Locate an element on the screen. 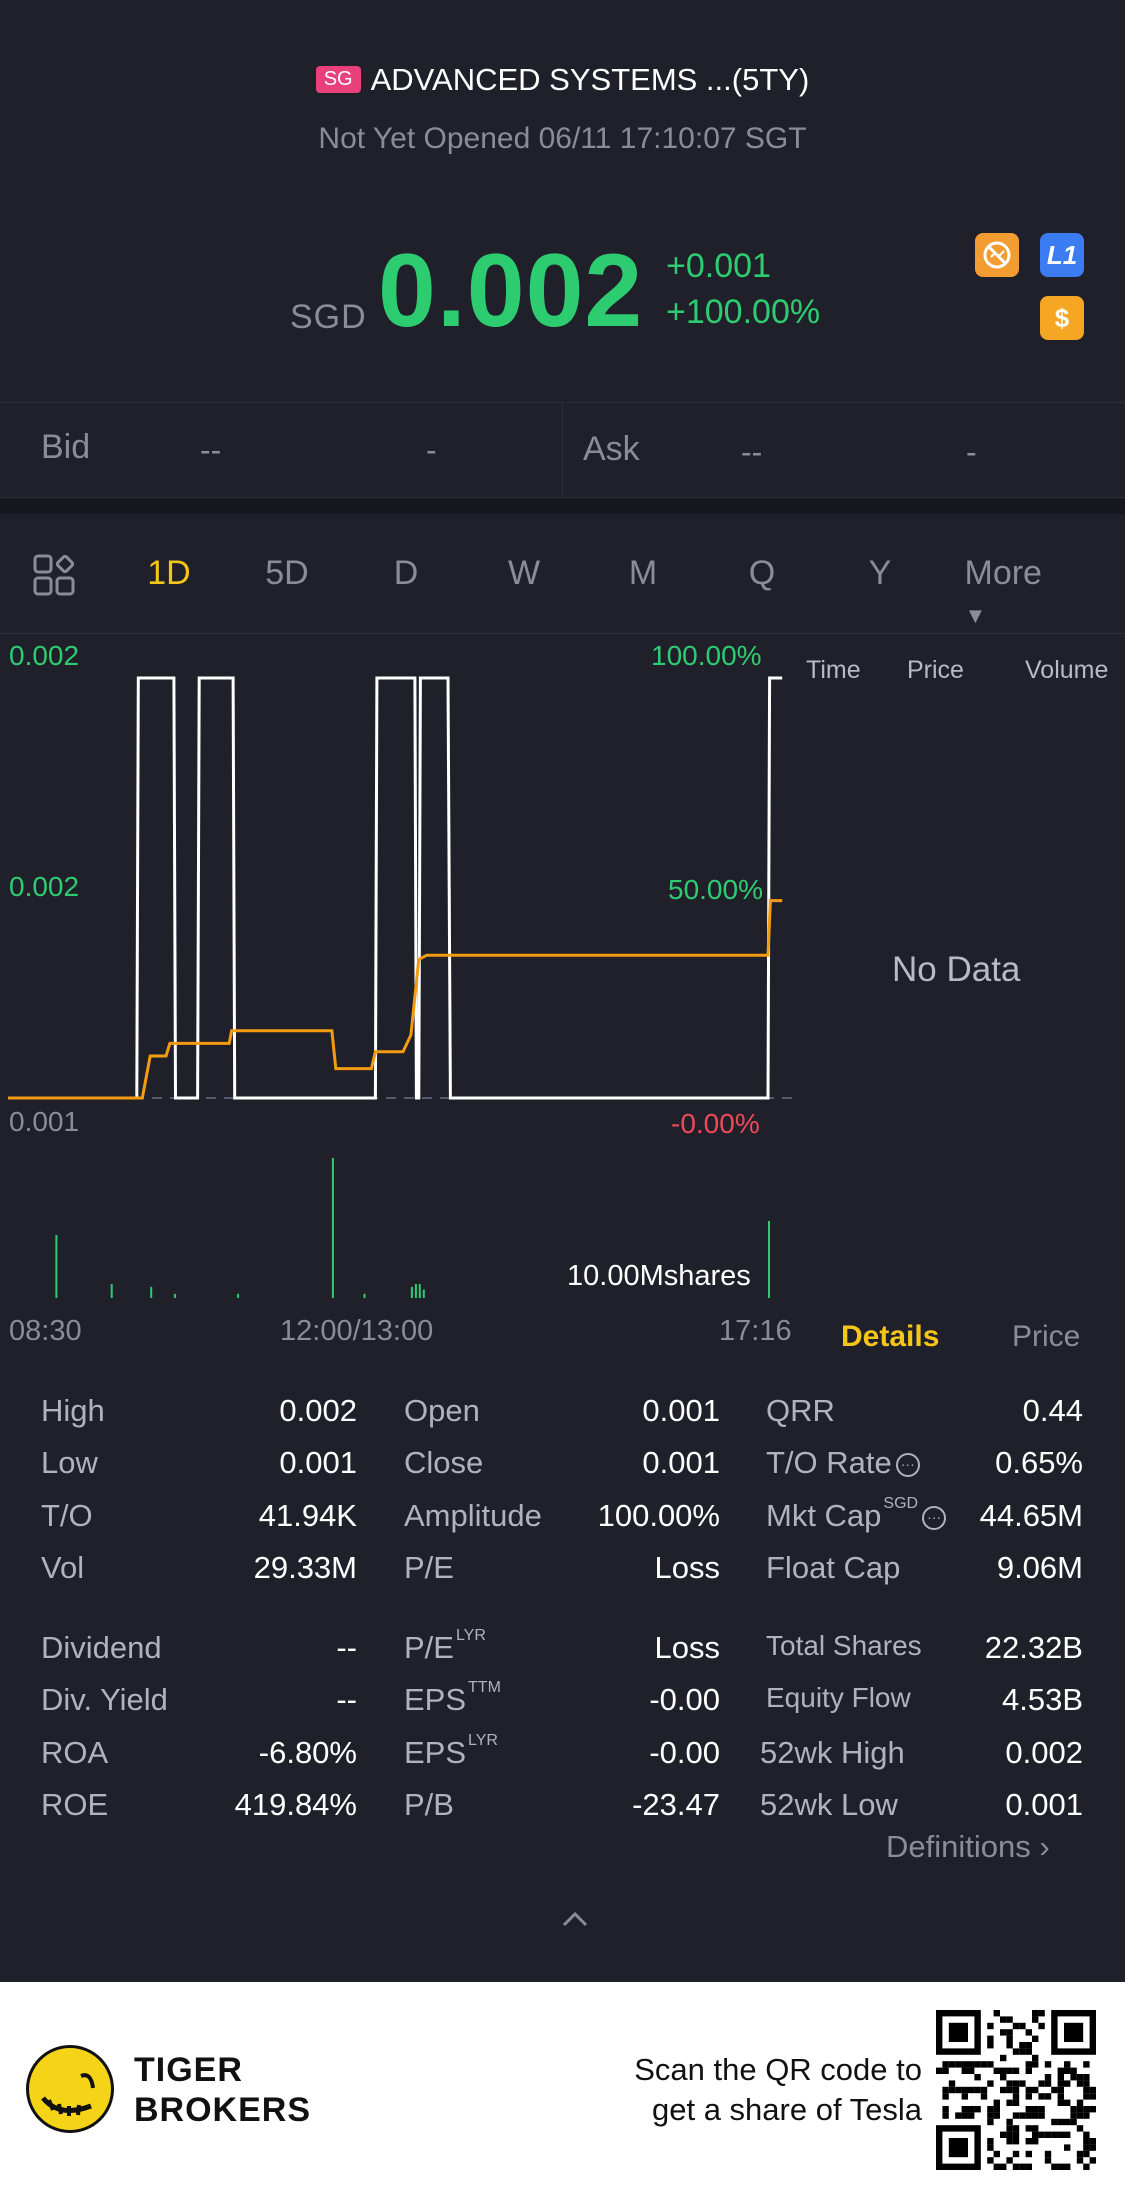  tab-price: Price is located at coordinates (1046, 1336).